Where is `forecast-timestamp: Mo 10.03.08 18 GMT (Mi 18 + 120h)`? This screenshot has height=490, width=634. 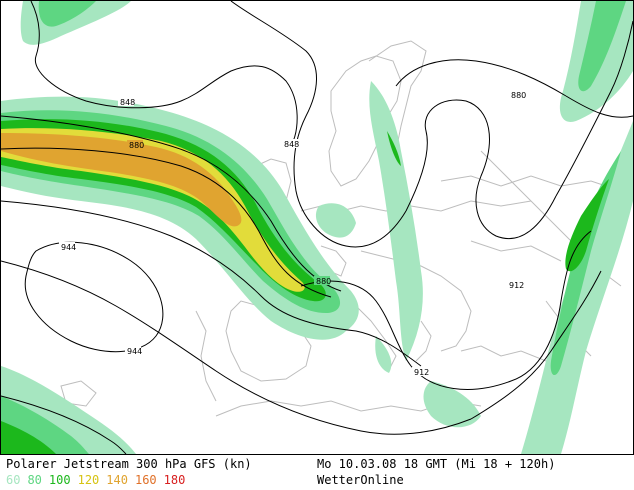
forecast-timestamp: Mo 10.03.08 18 GMT (Mi 18 + 120h) is located at coordinates (436, 464).